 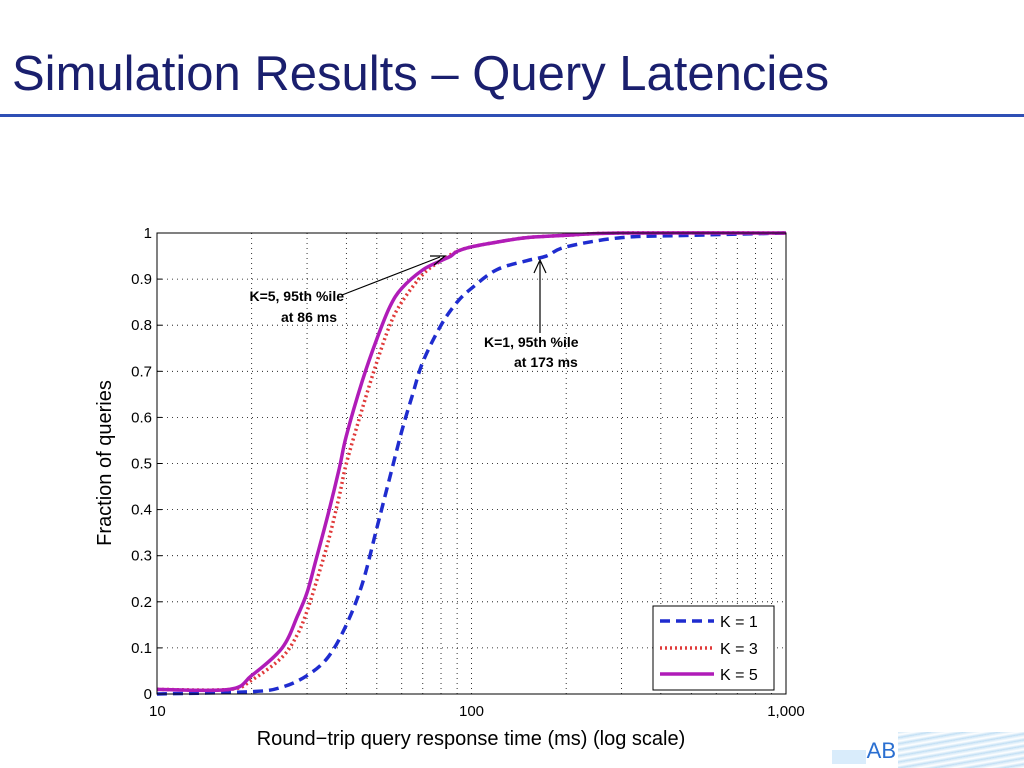 I want to click on legend: K = 1 K = 3 K = 5, so click(x=713, y=648).